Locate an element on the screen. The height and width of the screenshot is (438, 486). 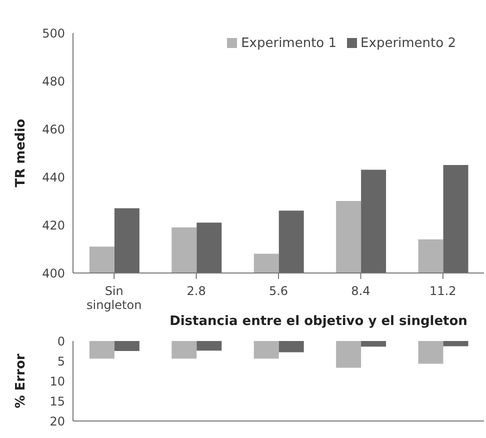
x-tick-label: 2.8 is located at coordinates (196, 291).